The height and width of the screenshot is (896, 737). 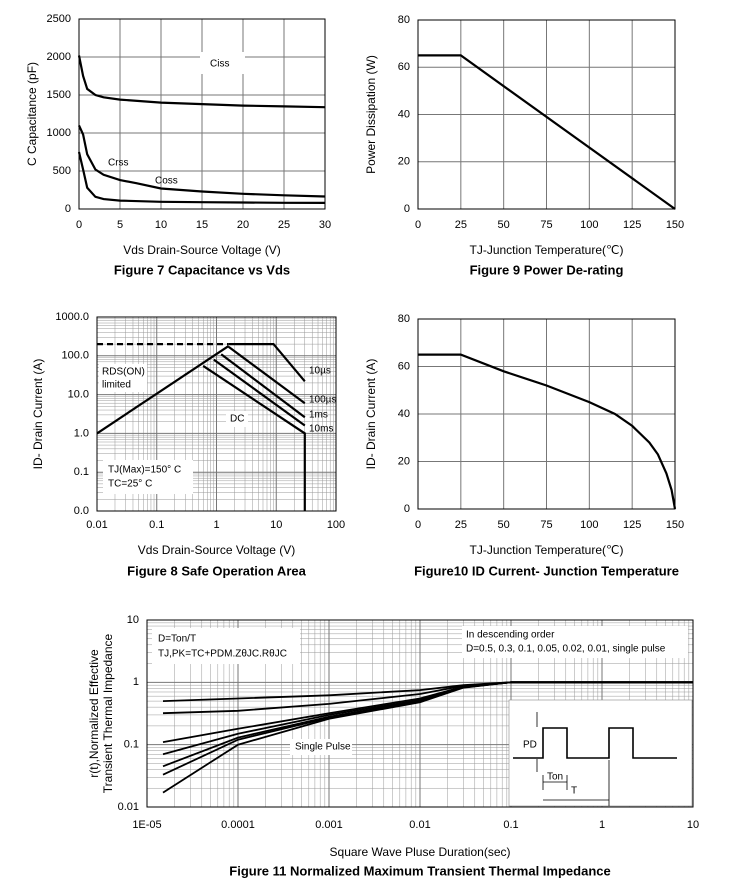 I want to click on pulse-inset, so click(x=600, y=753).